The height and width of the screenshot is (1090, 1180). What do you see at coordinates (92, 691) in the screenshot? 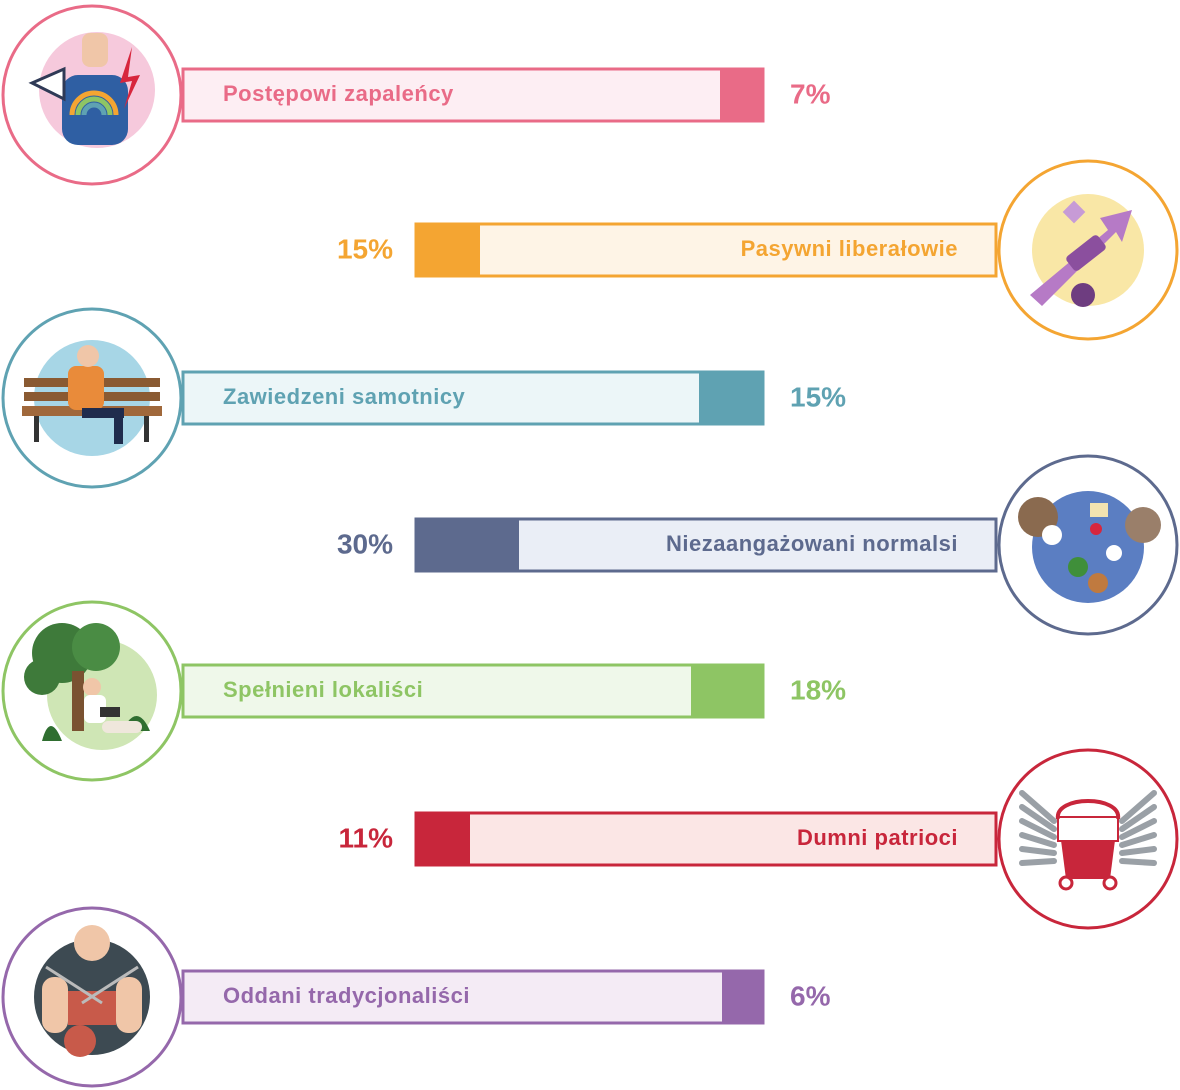
I see `tree-reading-icon` at bounding box center [92, 691].